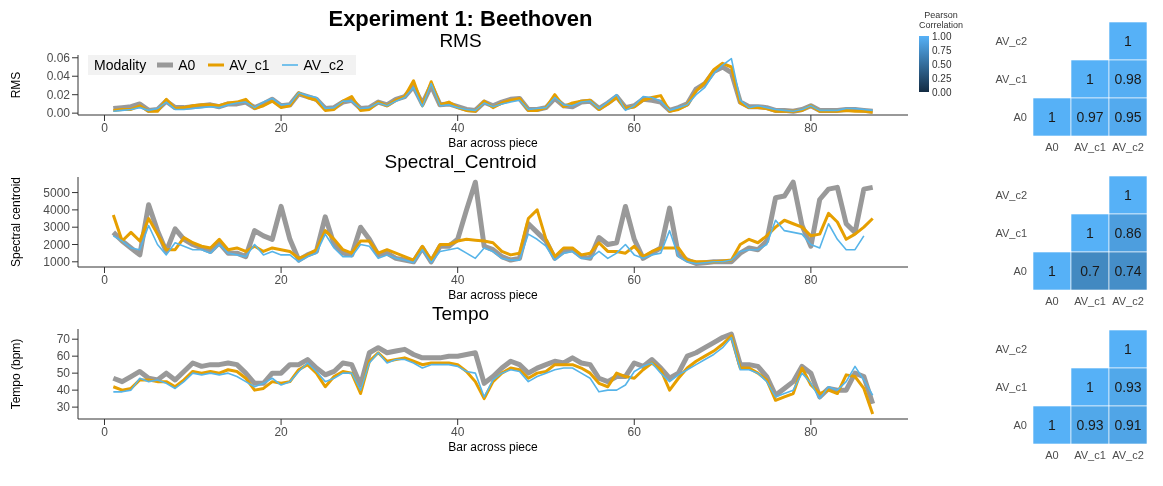  What do you see at coordinates (120, 65) in the screenshot?
I see `legend-title: Modality` at bounding box center [120, 65].